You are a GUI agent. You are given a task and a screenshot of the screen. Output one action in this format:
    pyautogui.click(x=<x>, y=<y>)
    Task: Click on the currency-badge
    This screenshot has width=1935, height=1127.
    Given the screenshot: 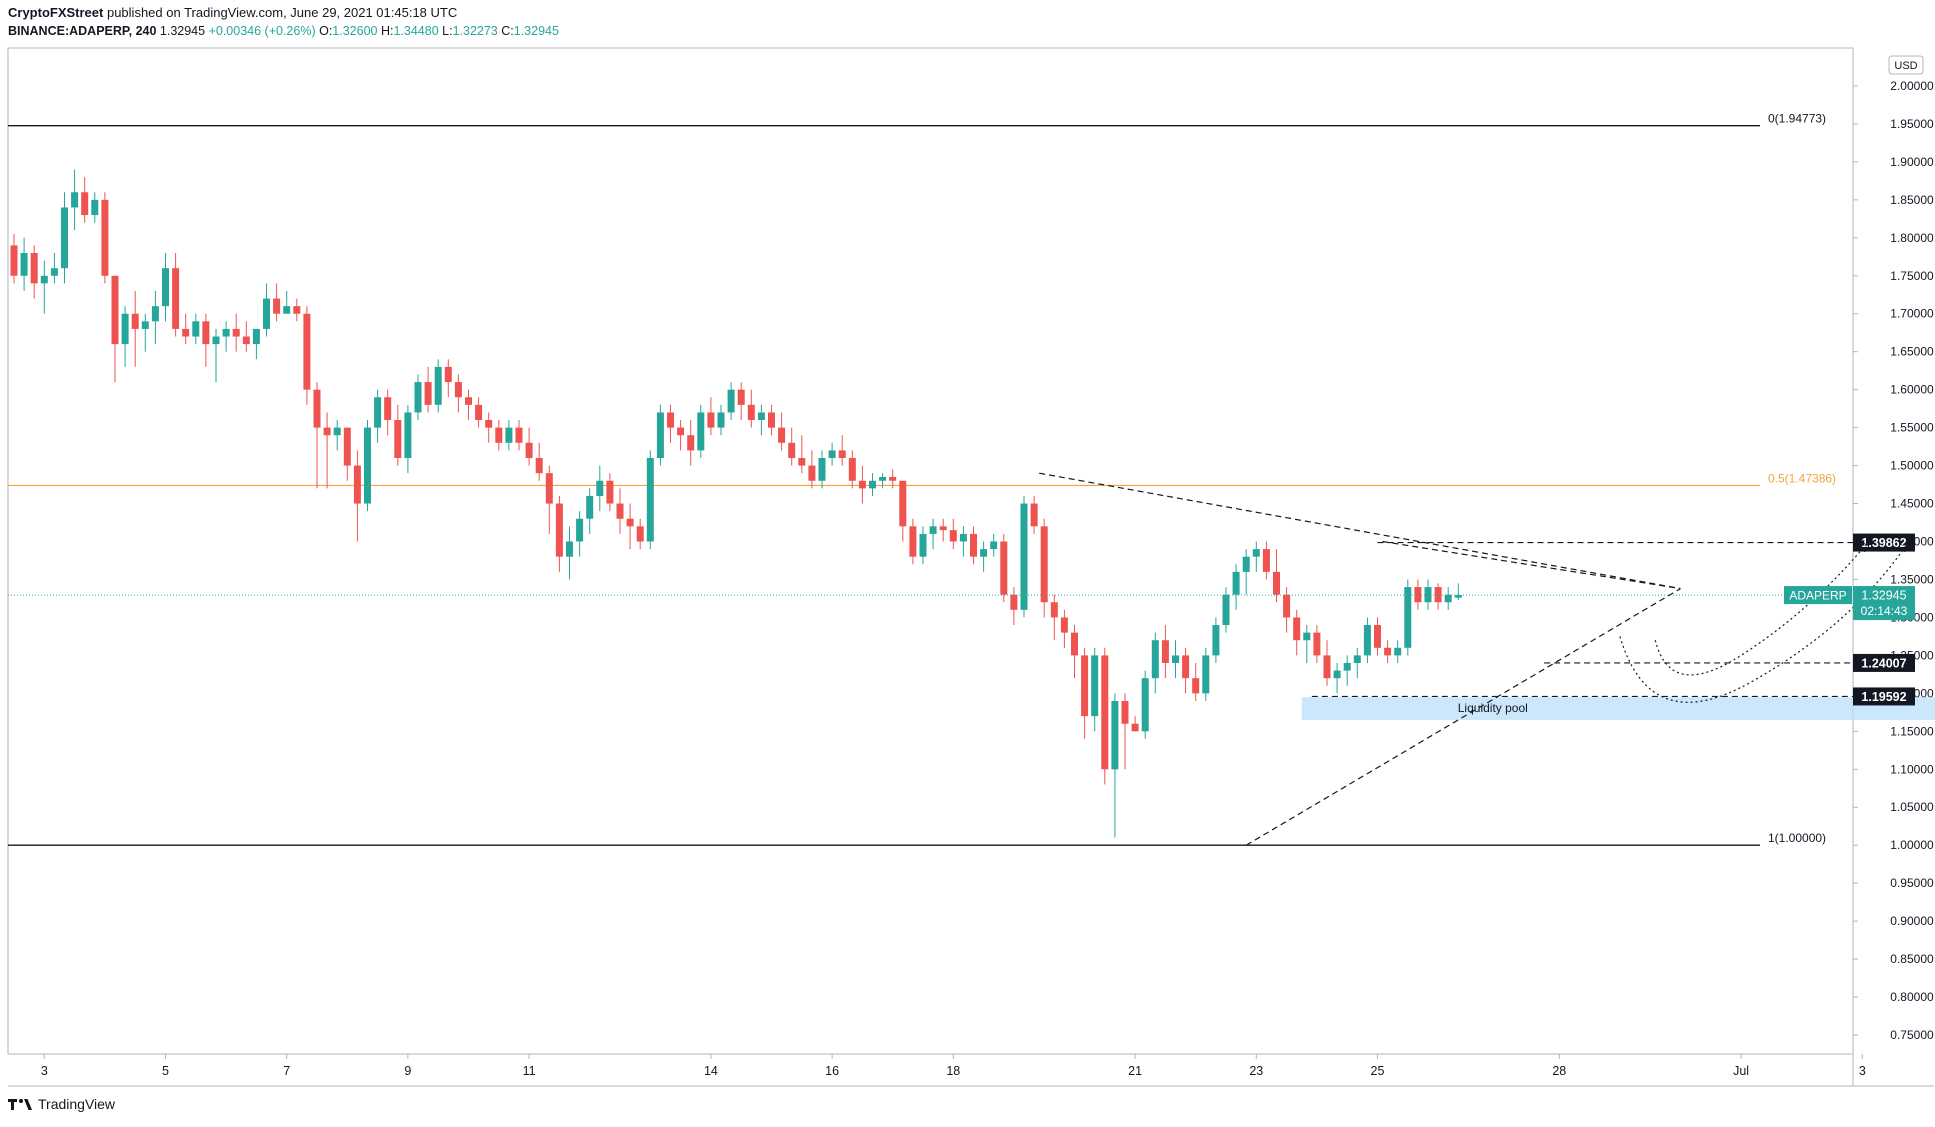 What is the action you would take?
    pyautogui.click(x=1906, y=65)
    